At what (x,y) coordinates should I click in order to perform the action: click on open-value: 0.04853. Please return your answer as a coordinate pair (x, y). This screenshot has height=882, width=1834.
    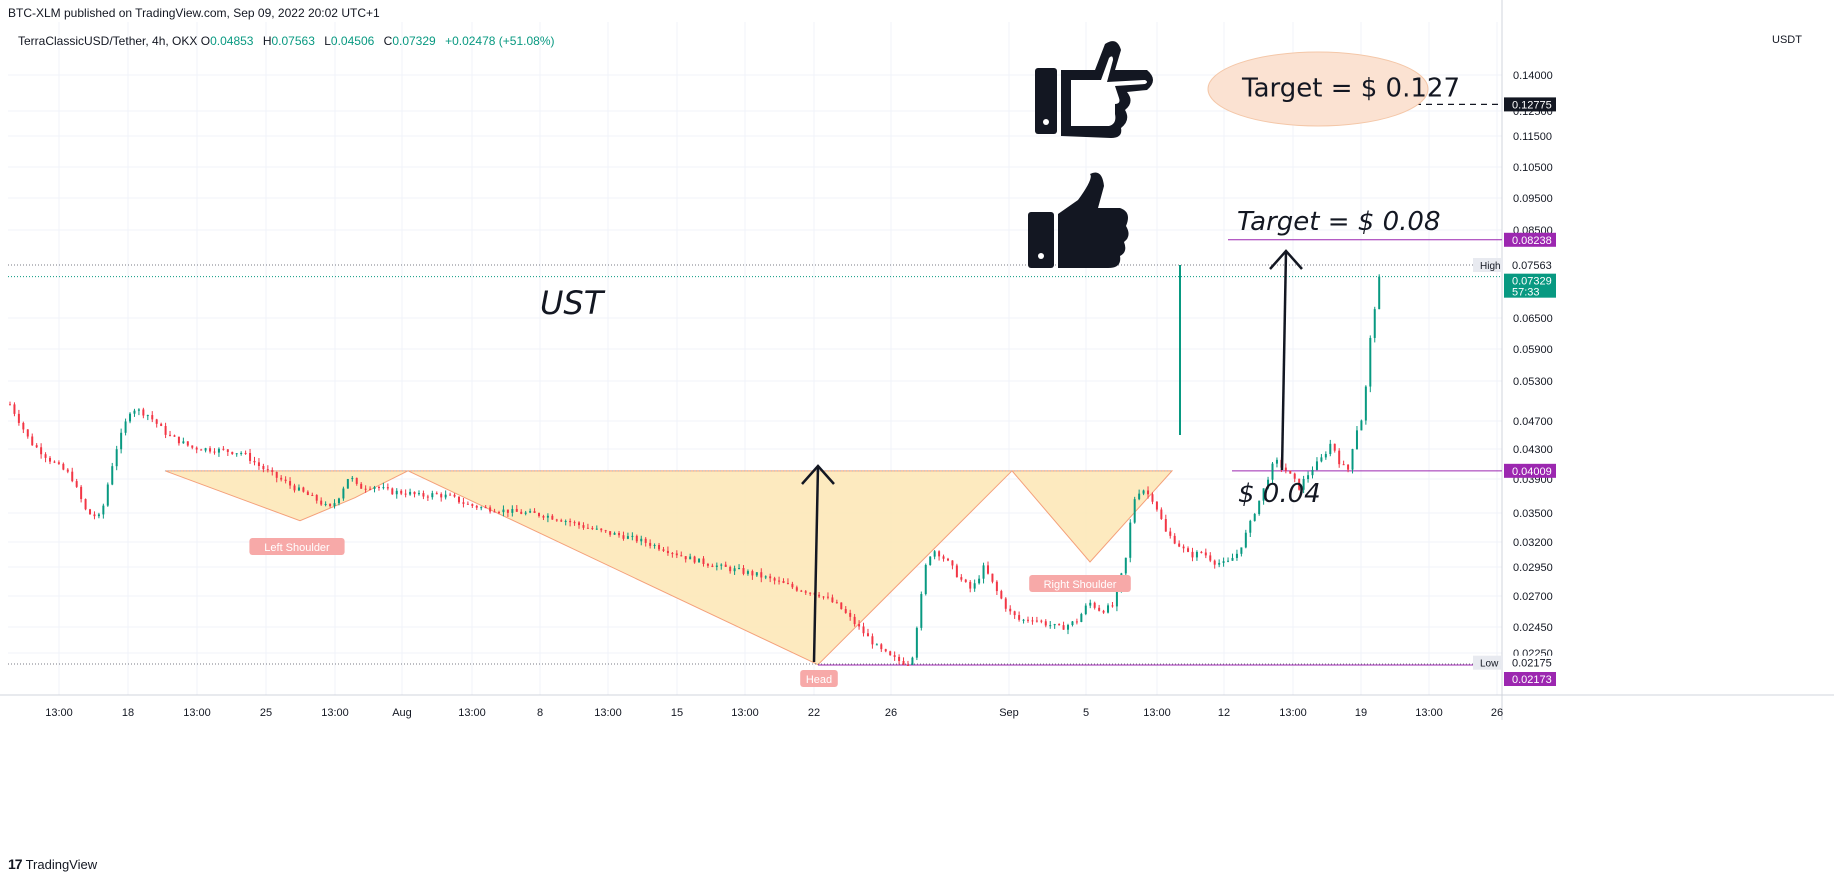
    Looking at the image, I should click on (232, 41).